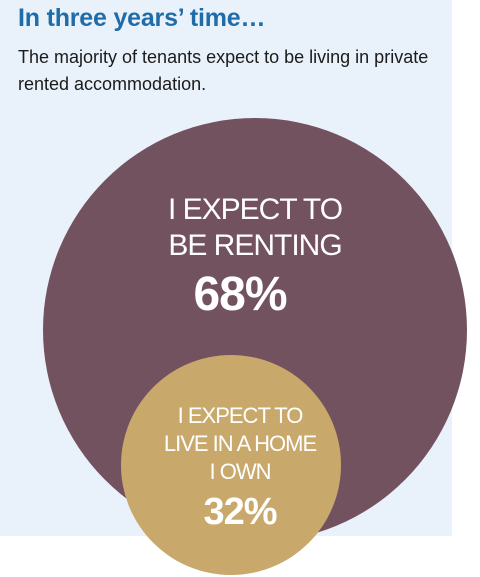 The height and width of the screenshot is (577, 480). What do you see at coordinates (240, 415) in the screenshot?
I see `own-label-line-1: I EXPECT TO` at bounding box center [240, 415].